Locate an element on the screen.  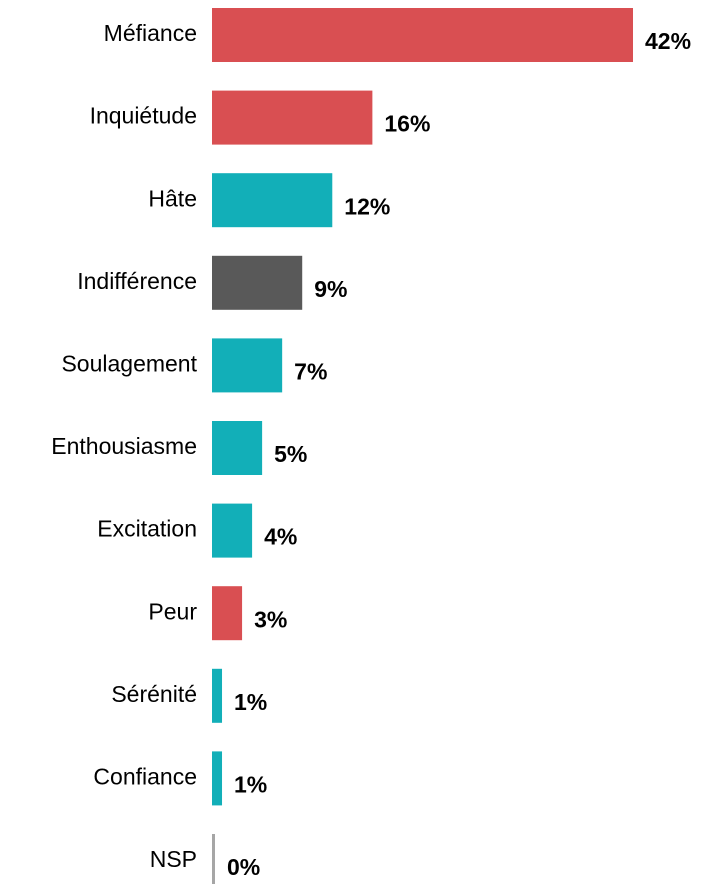
category-label: Soulagement is located at coordinates (129, 363).